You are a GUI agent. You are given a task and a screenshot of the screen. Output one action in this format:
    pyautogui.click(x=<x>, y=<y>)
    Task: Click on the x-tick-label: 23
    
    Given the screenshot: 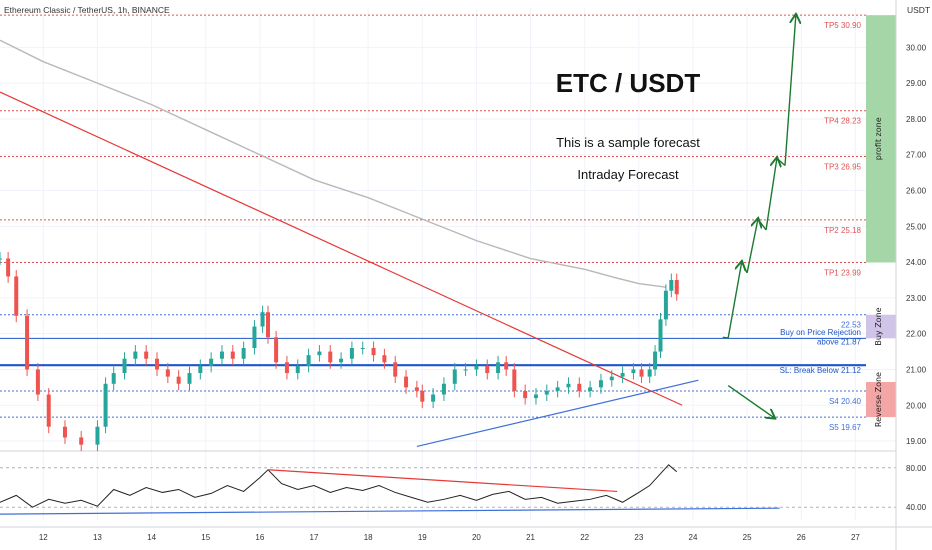 What is the action you would take?
    pyautogui.click(x=638, y=537)
    